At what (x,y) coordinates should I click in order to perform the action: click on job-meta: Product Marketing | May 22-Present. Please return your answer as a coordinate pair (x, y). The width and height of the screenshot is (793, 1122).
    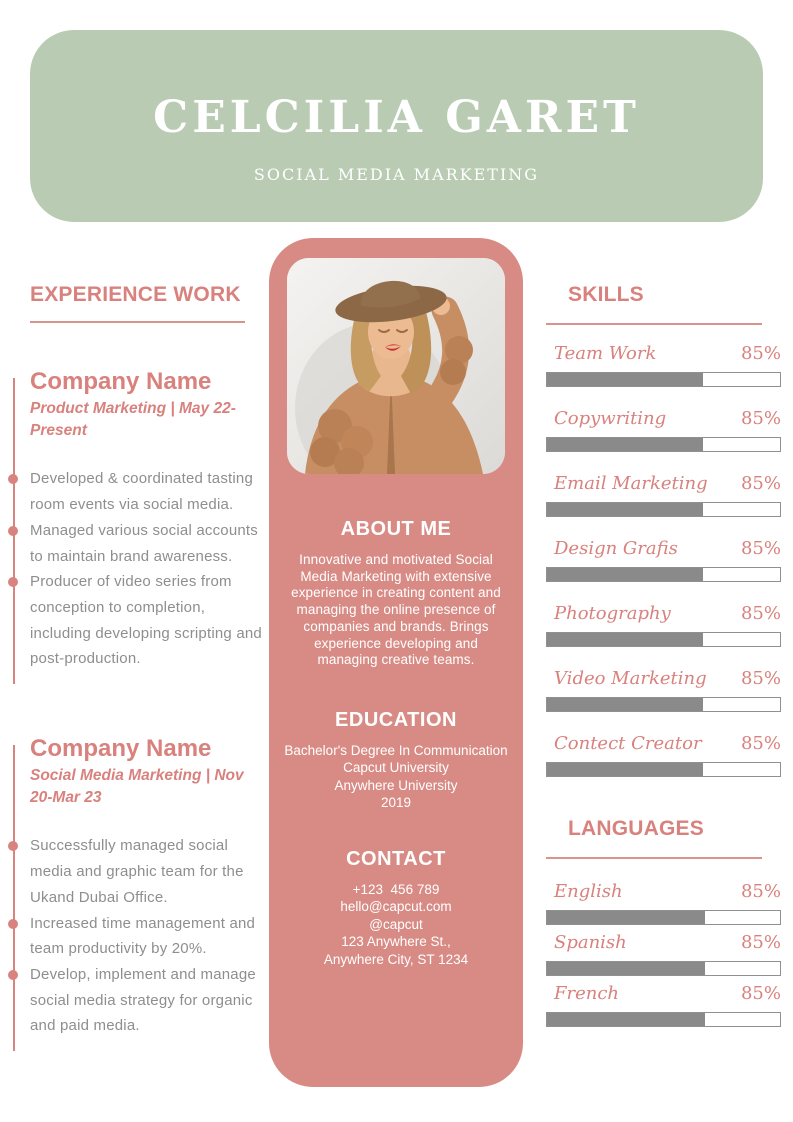
    Looking at the image, I should click on (133, 420).